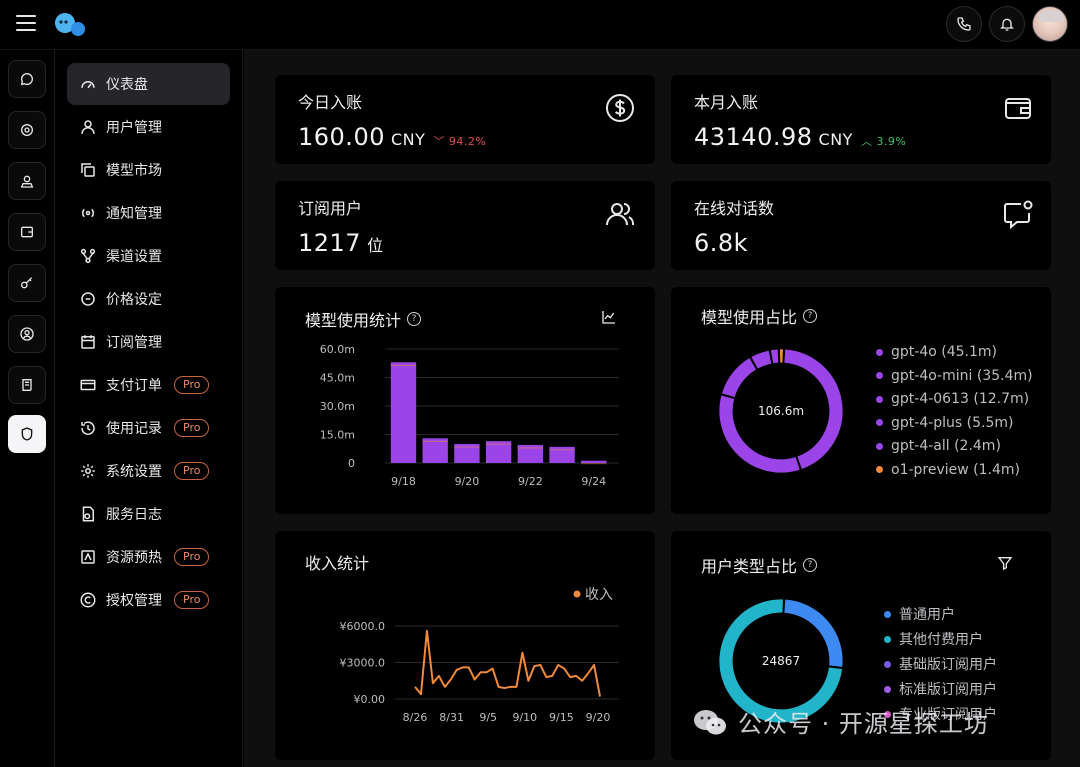 This screenshot has width=1080, height=767. Describe the element at coordinates (952, 399) in the screenshot. I see `legend-item: gpt-4-0613 (12.7m)` at that location.